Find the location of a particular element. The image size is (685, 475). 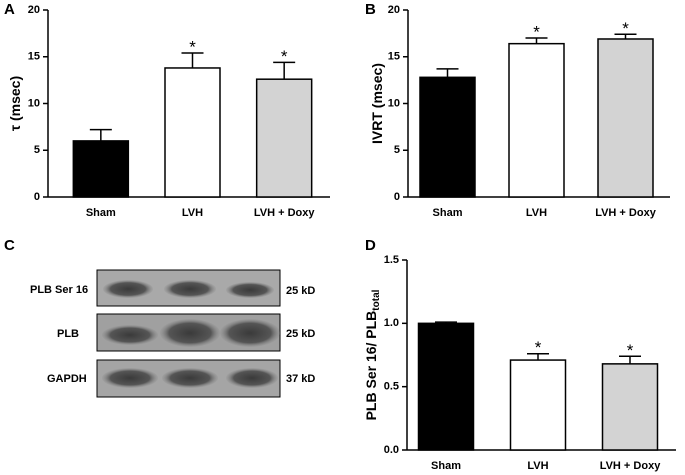

panel-label: D is located at coordinates (370, 245).